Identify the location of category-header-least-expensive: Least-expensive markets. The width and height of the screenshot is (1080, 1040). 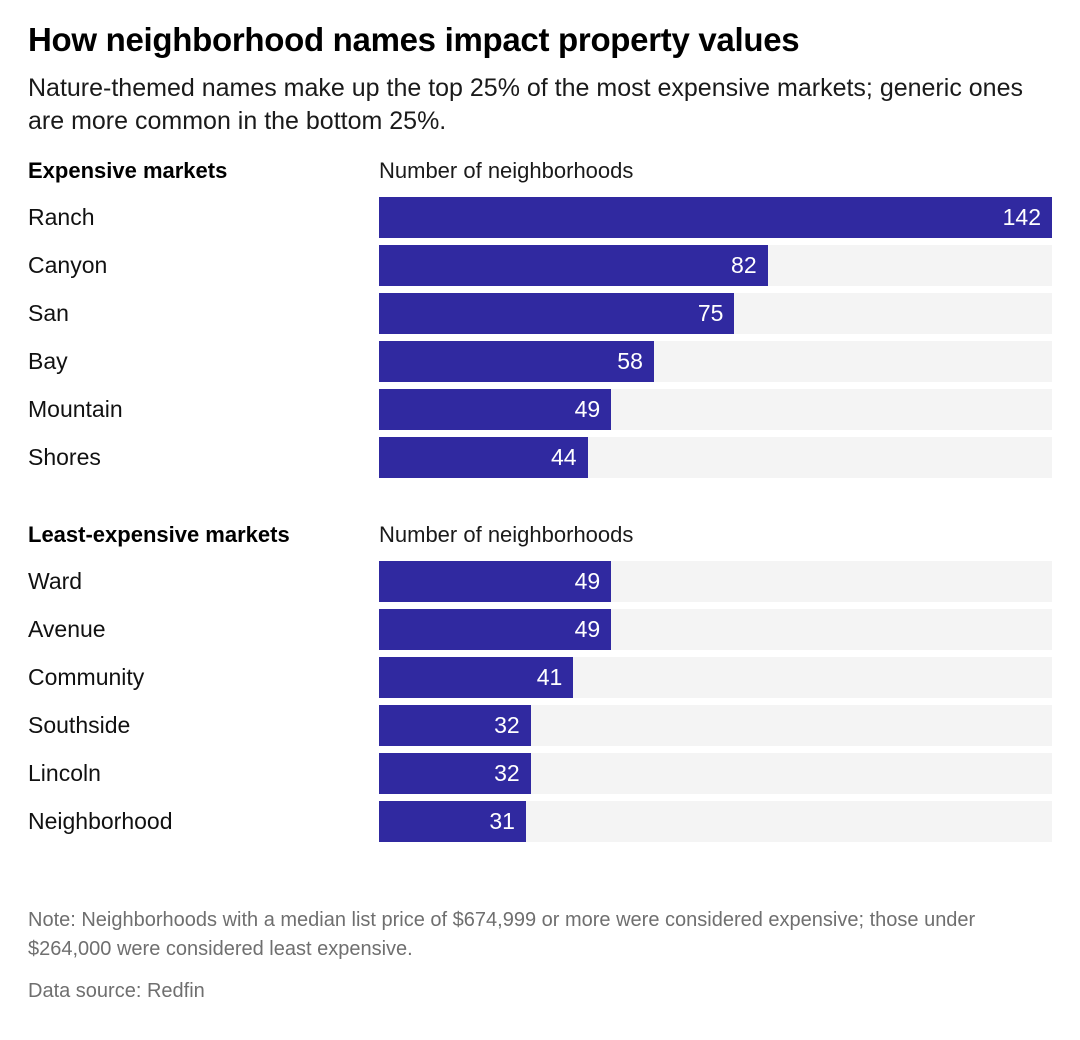
(159, 534).